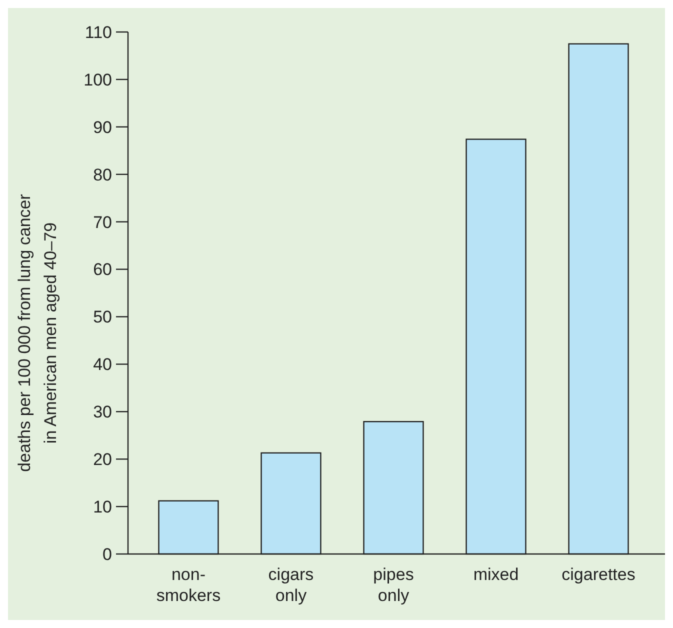 This screenshot has height=628, width=673. I want to click on y-axis-title: deaths per 100 000 from lung cancer in American men aged 40–79, so click(37, 333).